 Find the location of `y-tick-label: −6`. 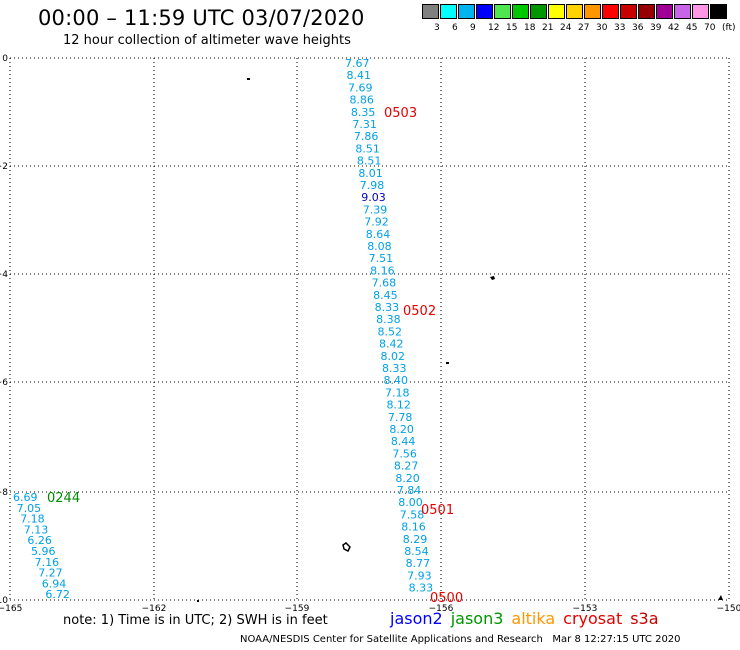

y-tick-label: −6 is located at coordinates (4, 383).